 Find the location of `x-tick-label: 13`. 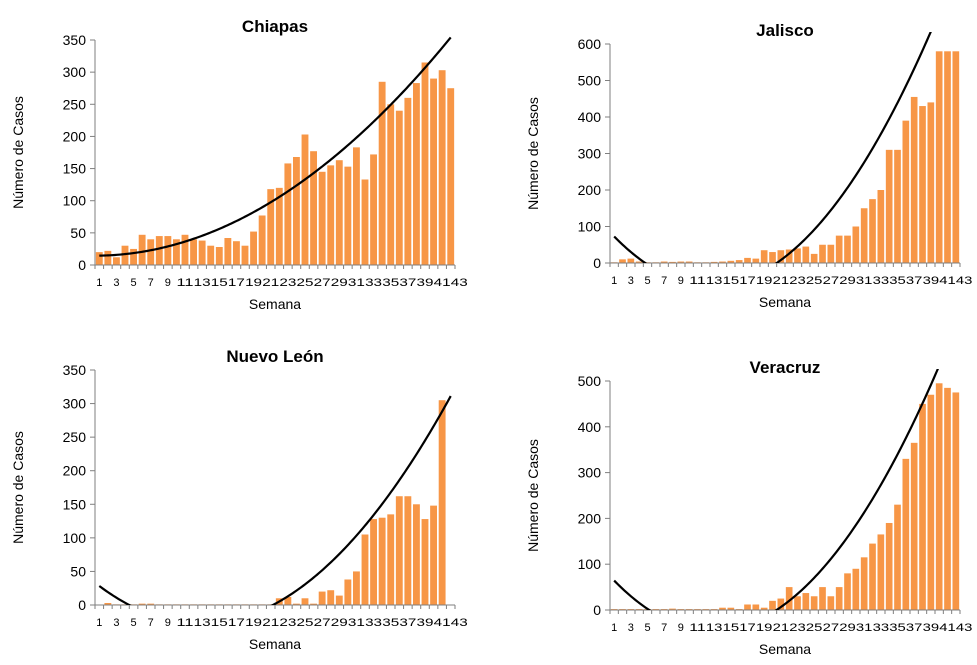

x-tick-label: 13 is located at coordinates (202, 623).